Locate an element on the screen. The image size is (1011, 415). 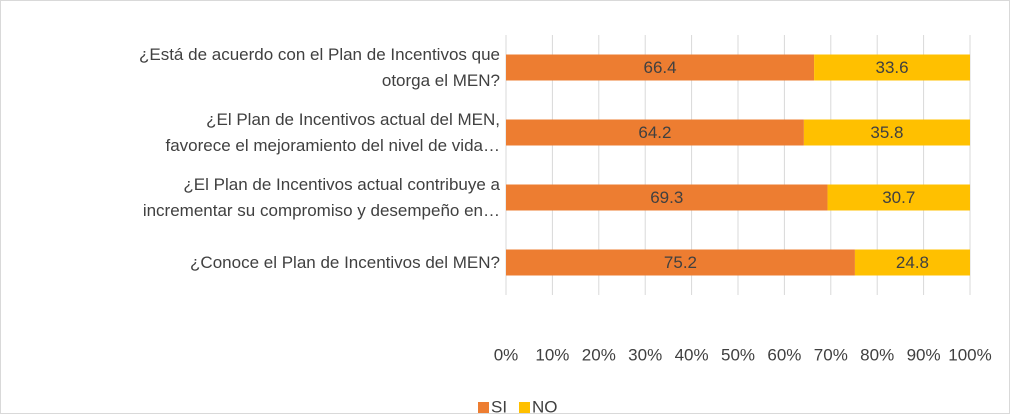
x-tick-label: 90% is located at coordinates (924, 354).